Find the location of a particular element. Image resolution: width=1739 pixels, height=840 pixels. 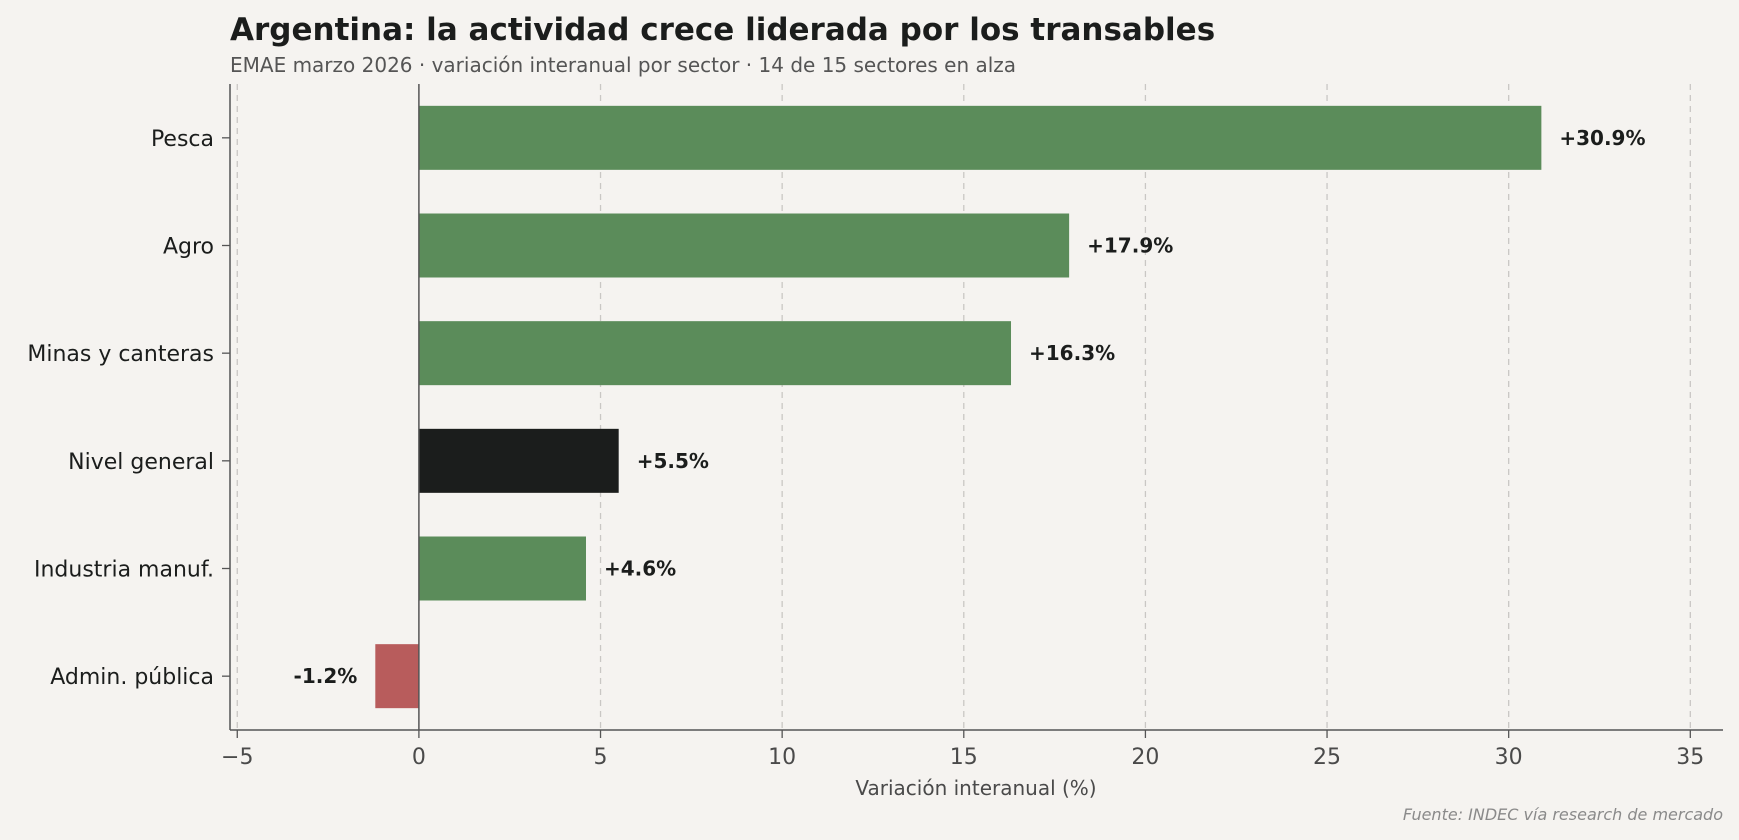

x-tick-label: 30 is located at coordinates (1509, 757).